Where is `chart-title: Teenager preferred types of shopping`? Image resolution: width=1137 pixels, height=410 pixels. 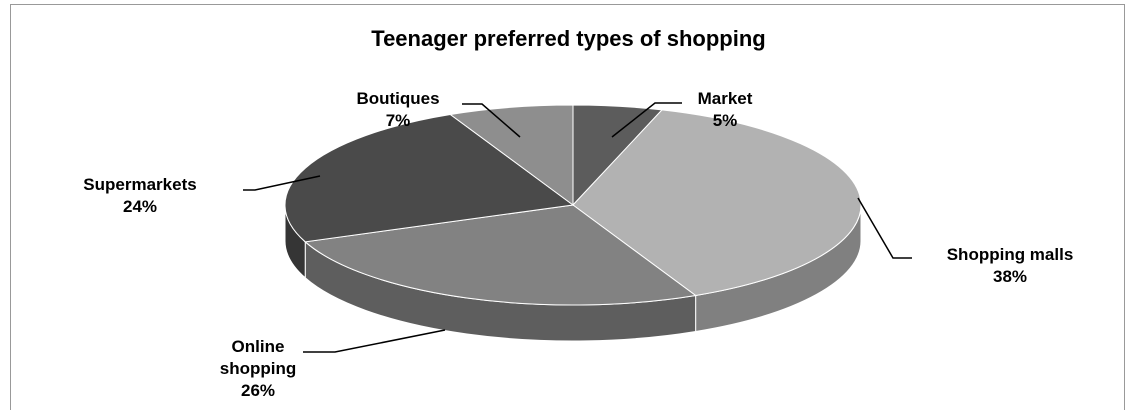
chart-title: Teenager preferred types of shopping is located at coordinates (568, 38).